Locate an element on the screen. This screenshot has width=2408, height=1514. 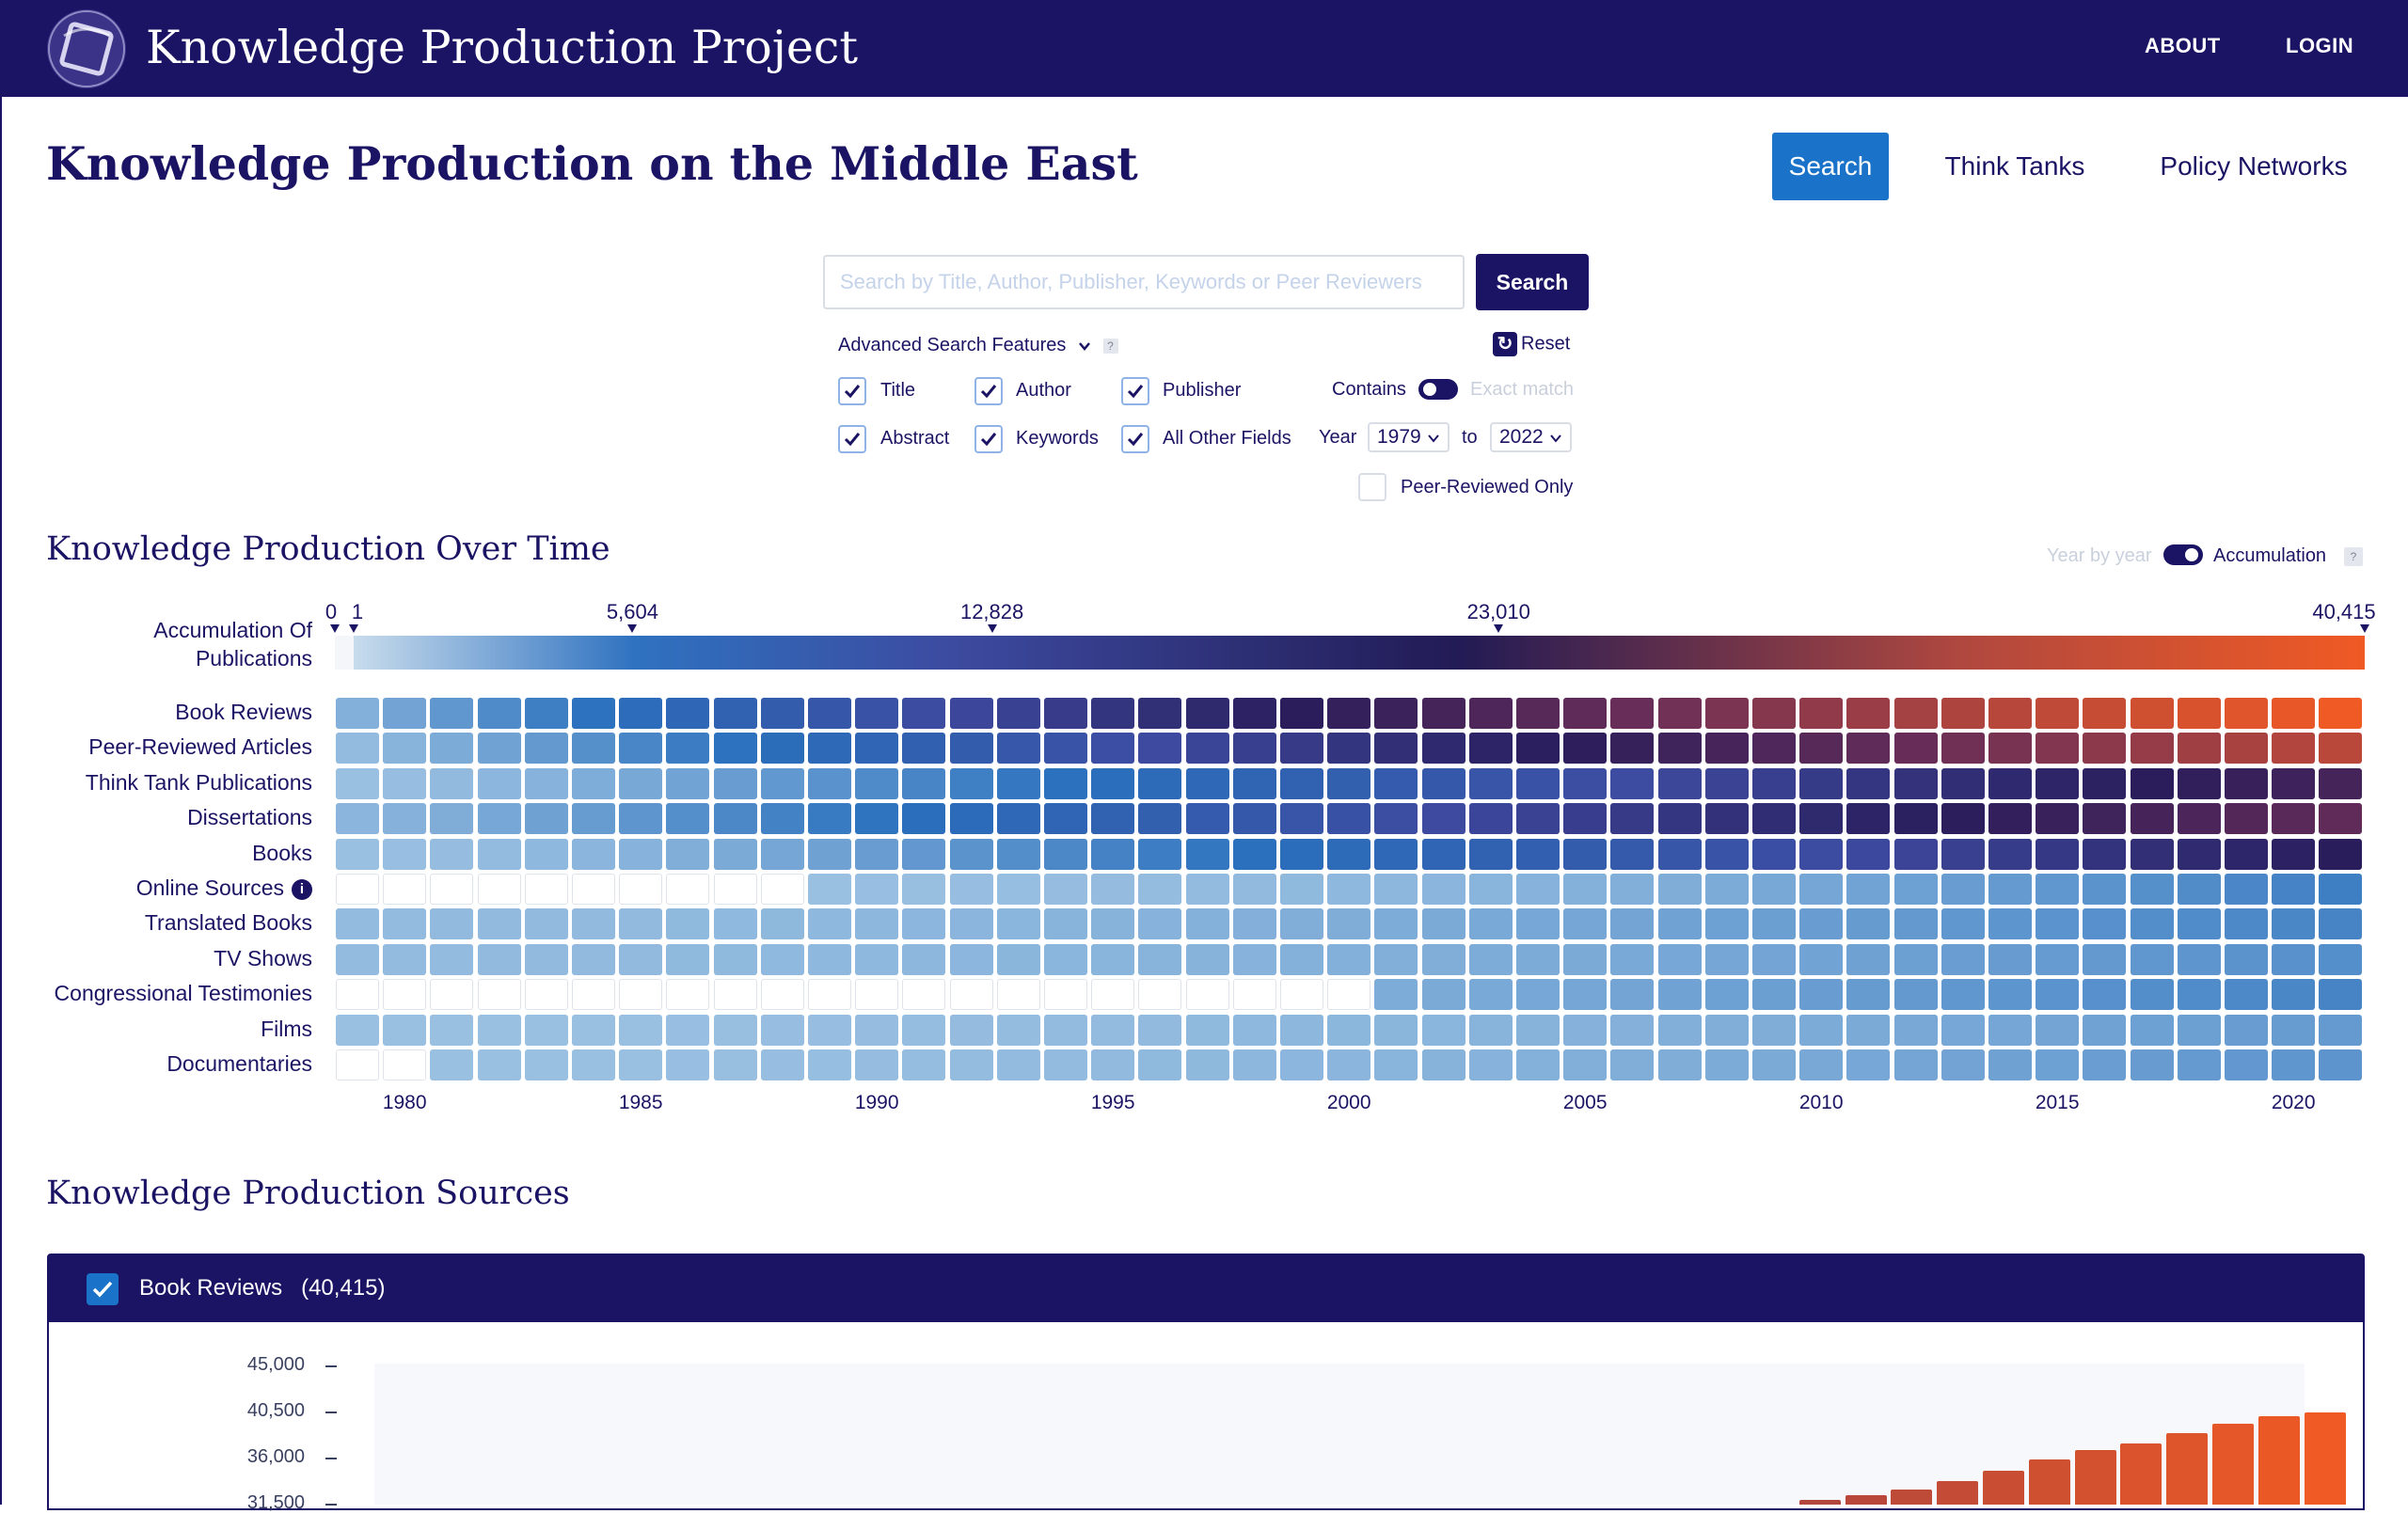
year-from-select: 1979 is located at coordinates (1409, 437).